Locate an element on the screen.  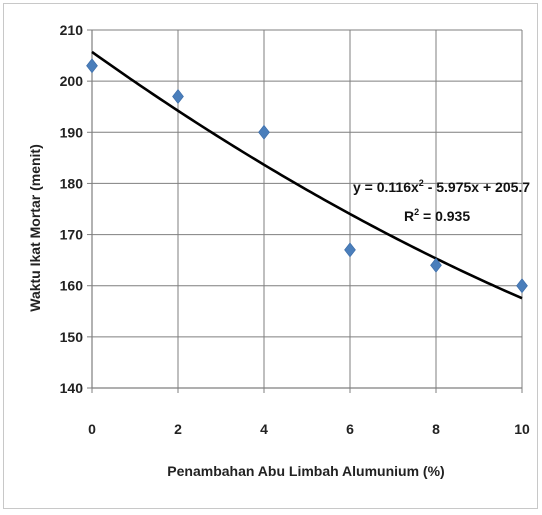
y-tick-label: 180 is located at coordinates (72, 183).